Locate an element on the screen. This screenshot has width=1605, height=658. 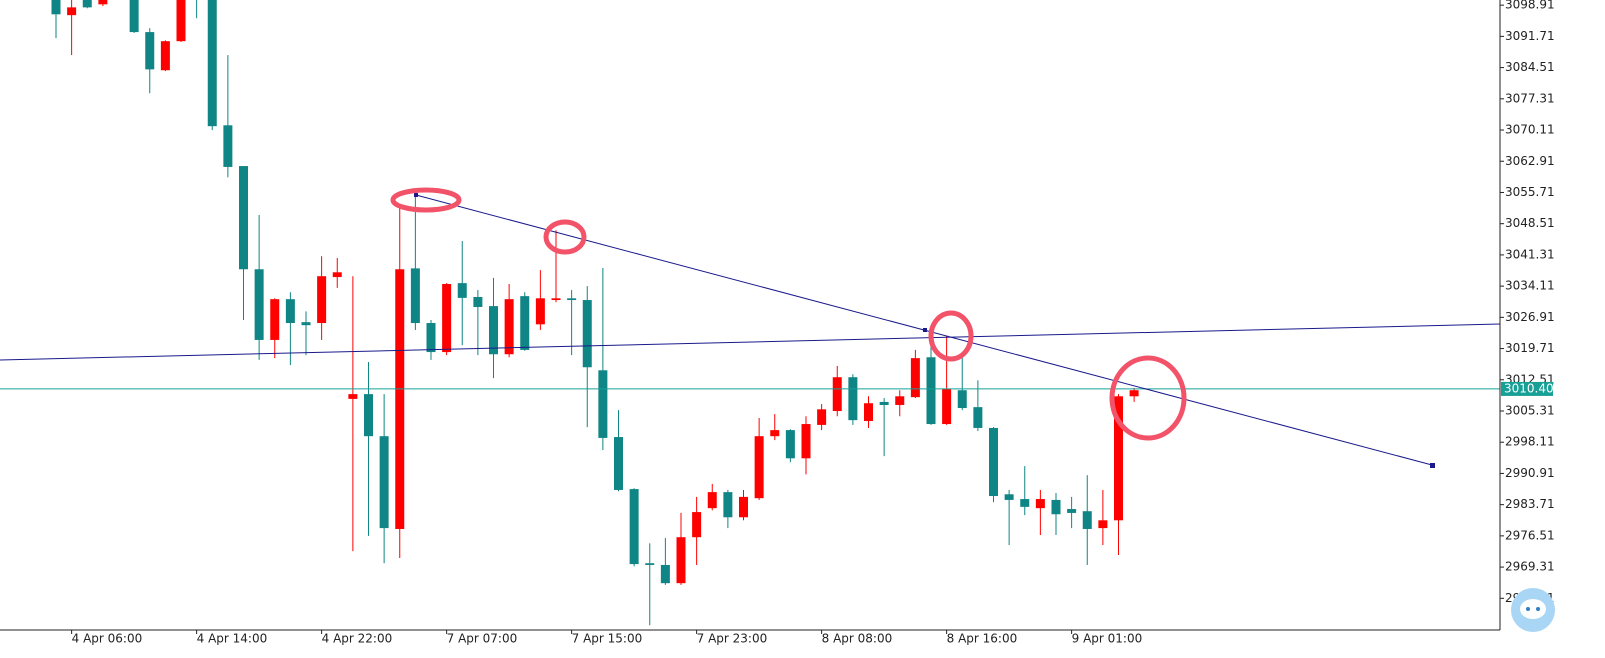
x-tick-label: 7 Apr 23:00 is located at coordinates (732, 639).